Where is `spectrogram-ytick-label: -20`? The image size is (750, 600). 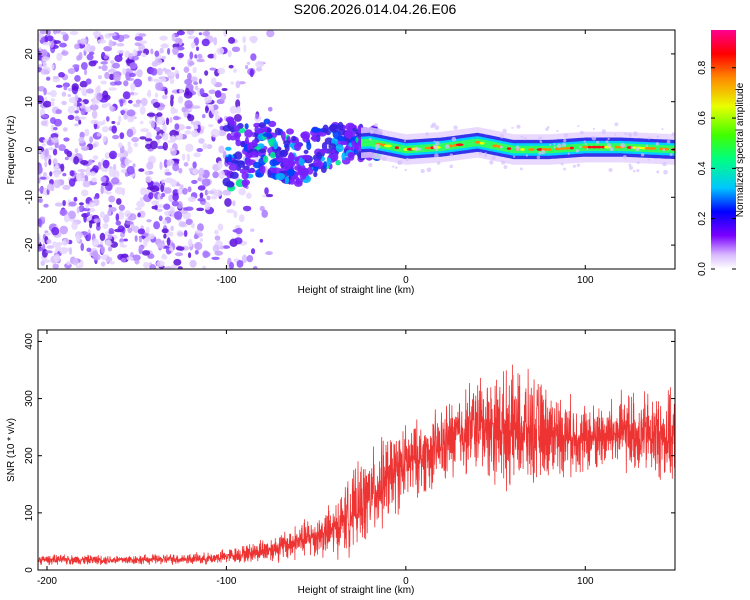 spectrogram-ytick-label: -20 is located at coordinates (29, 244).